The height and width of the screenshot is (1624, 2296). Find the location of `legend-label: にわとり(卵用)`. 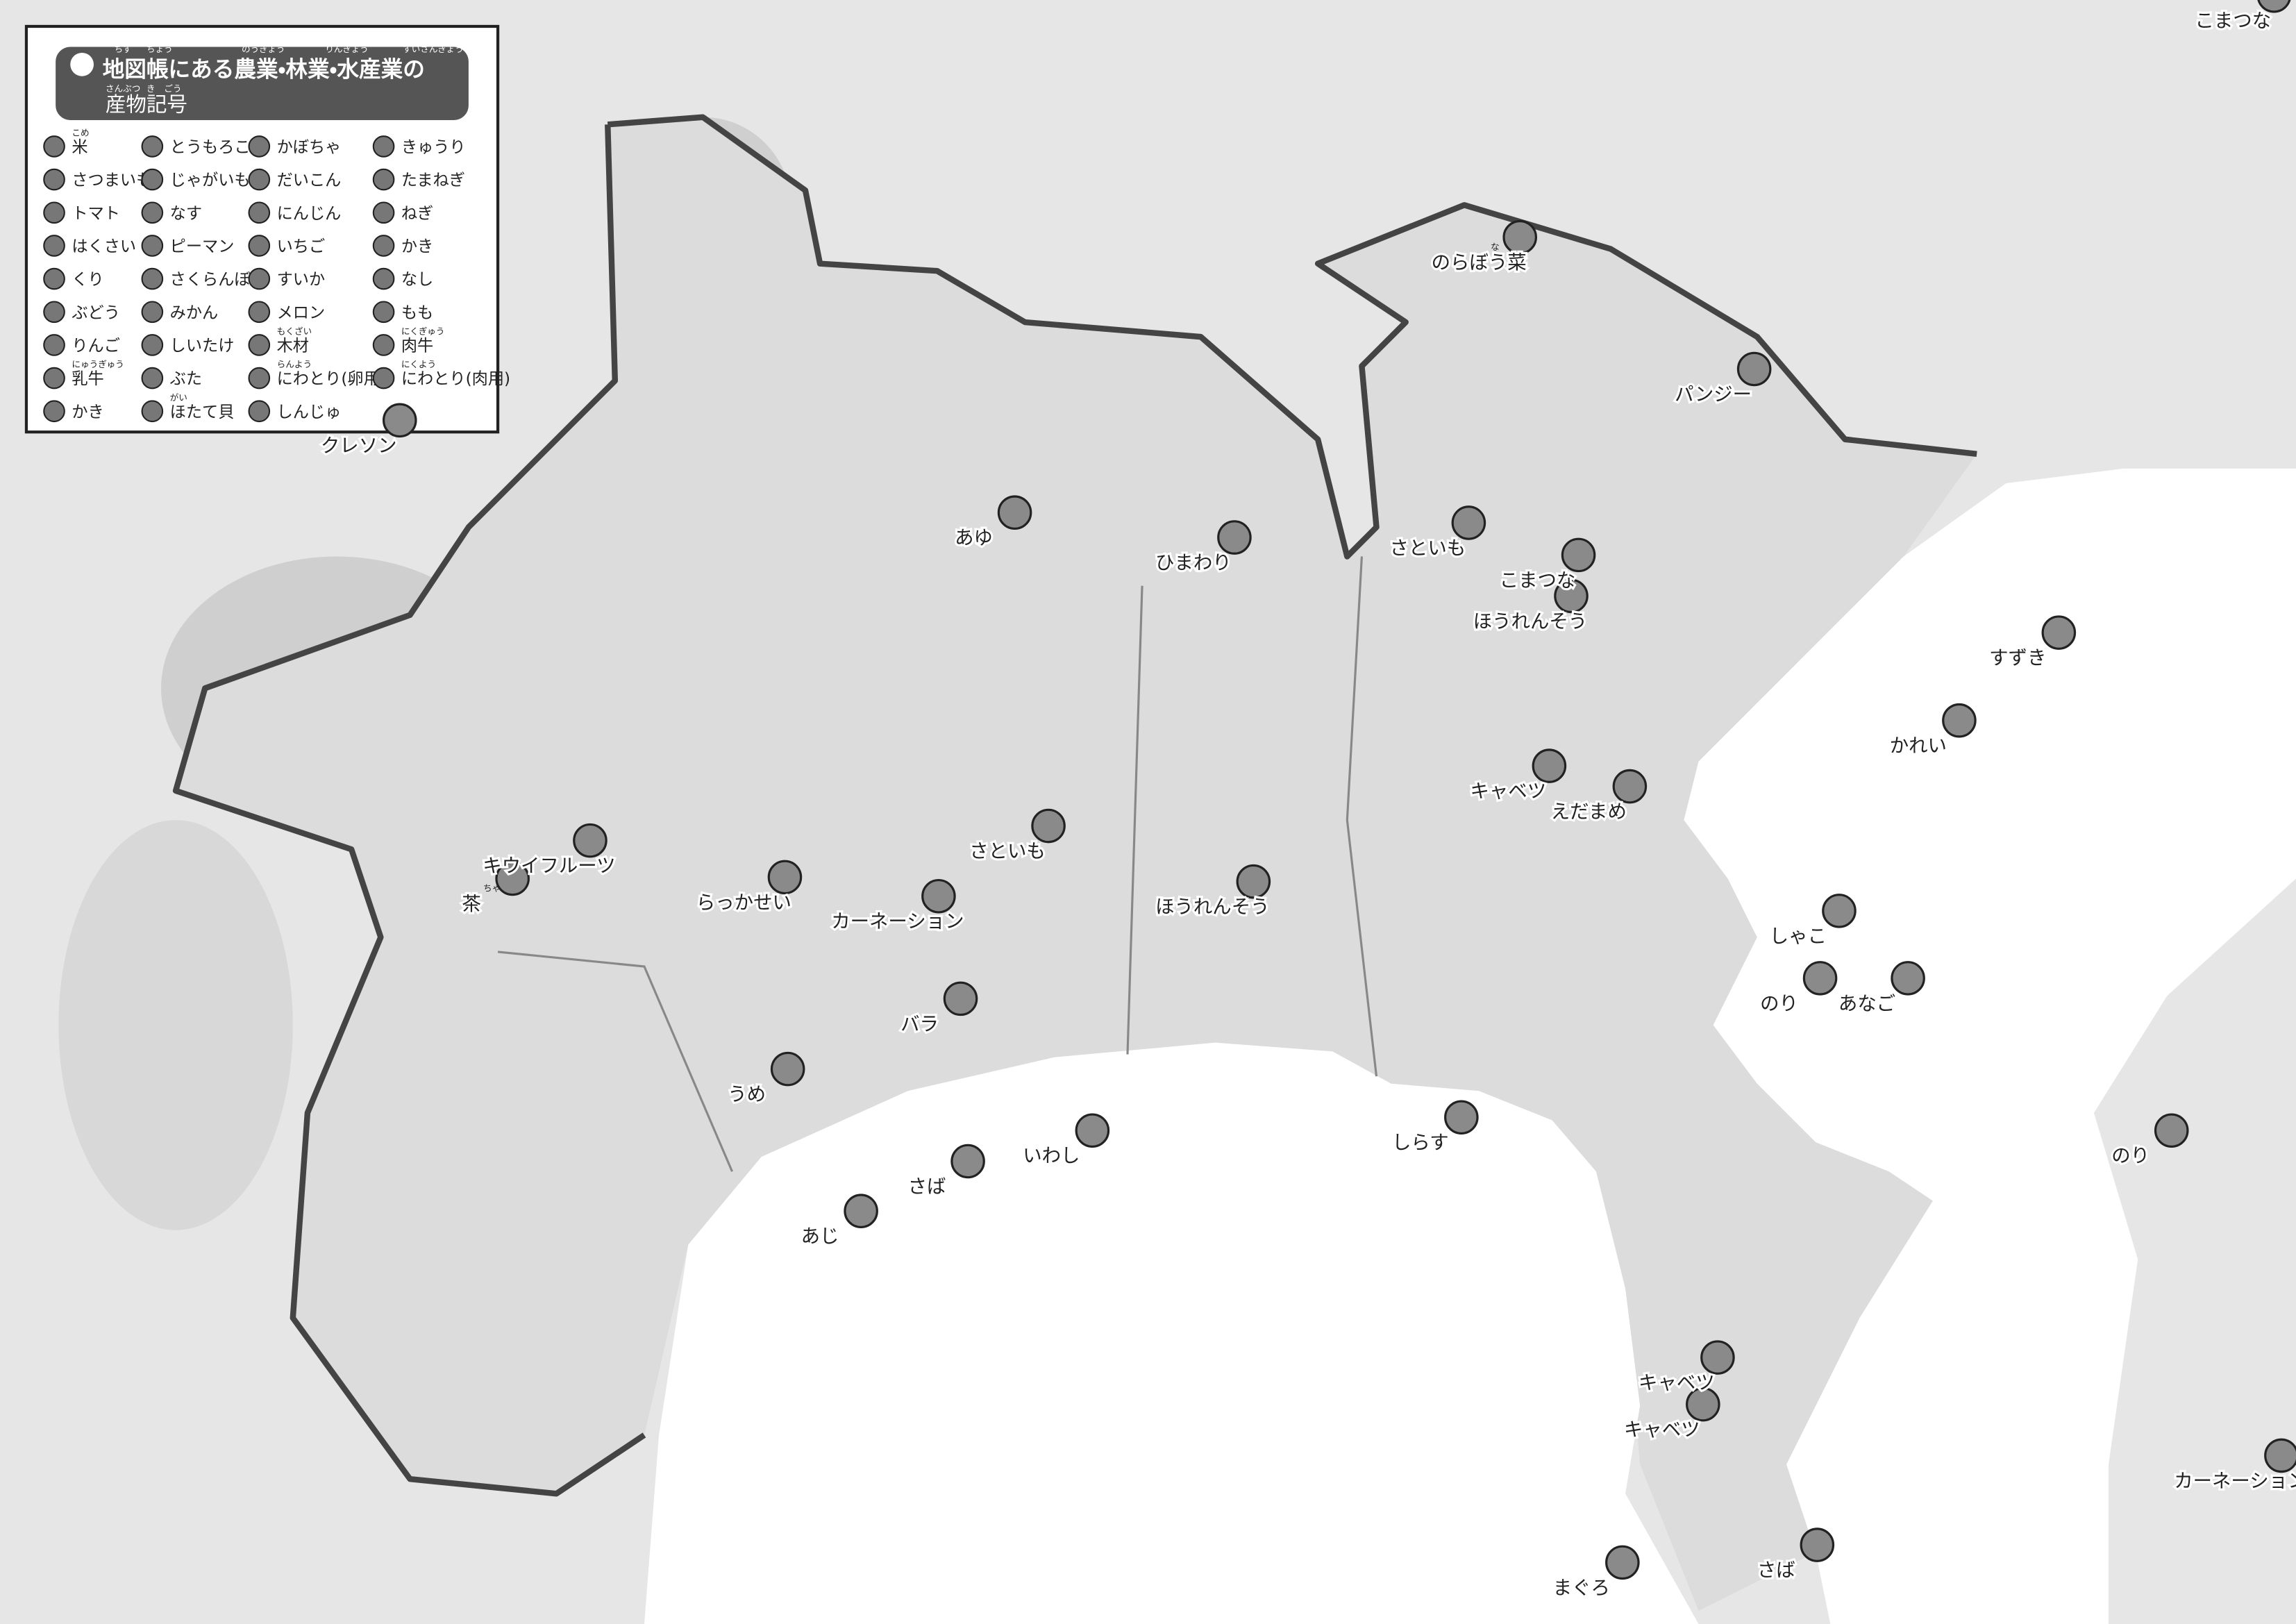

legend-label: にわとり(卵用) is located at coordinates (331, 379).